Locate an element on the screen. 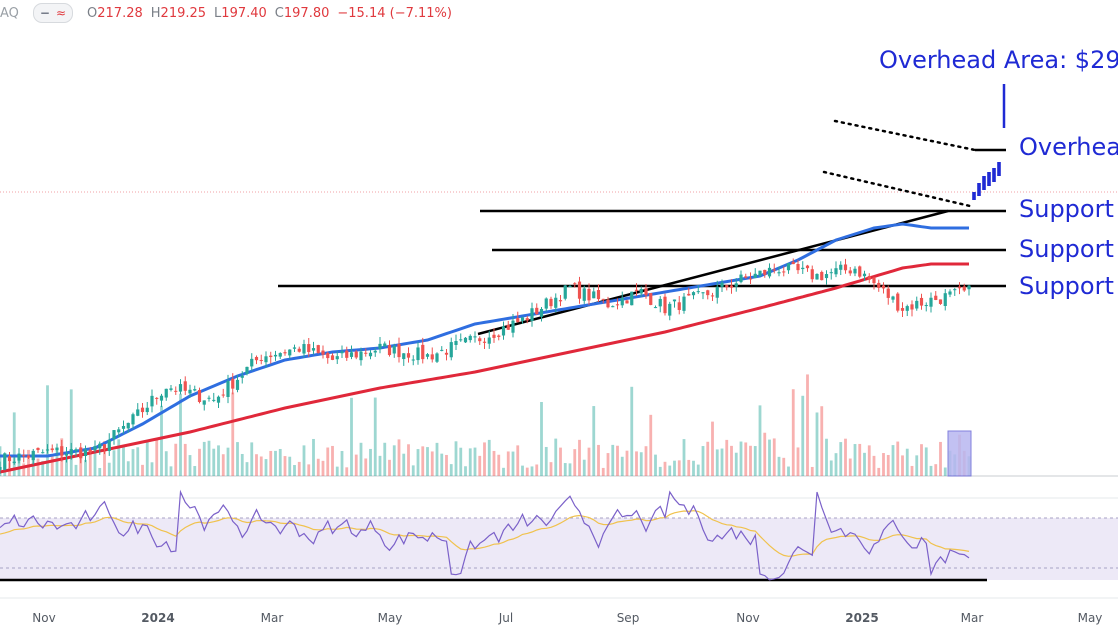 Image resolution: width=1118 pixels, height=628 pixels. minus-icon: − is located at coordinates (44, 13).